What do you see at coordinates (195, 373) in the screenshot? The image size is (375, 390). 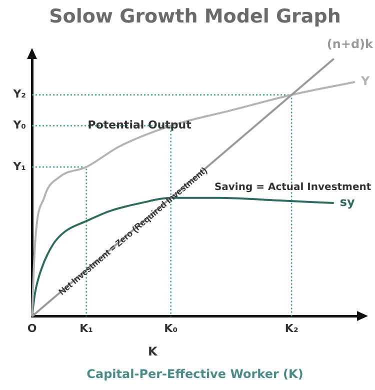 I see `x-axis-title: Capital-Per-Effective Worker (K)` at bounding box center [195, 373].